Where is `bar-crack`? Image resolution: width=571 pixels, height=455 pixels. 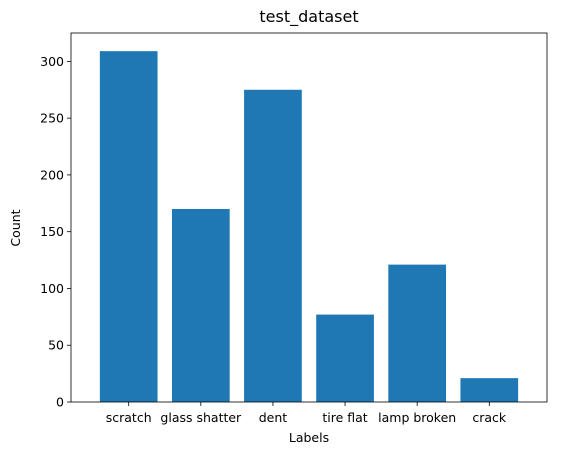
bar-crack is located at coordinates (489, 390).